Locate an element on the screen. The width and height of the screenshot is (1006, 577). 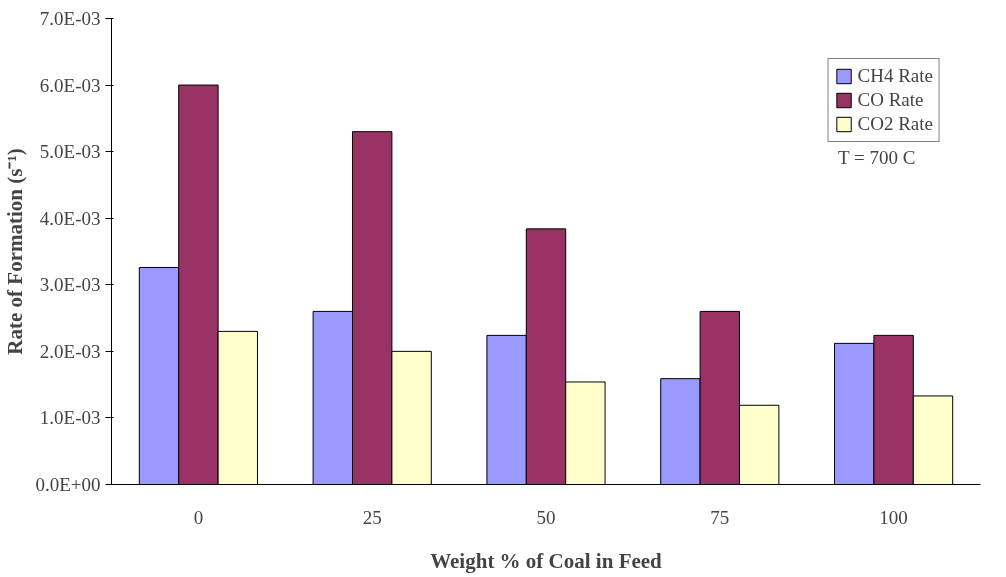
y-tick-label: 0.0E+00 is located at coordinates (68, 484).